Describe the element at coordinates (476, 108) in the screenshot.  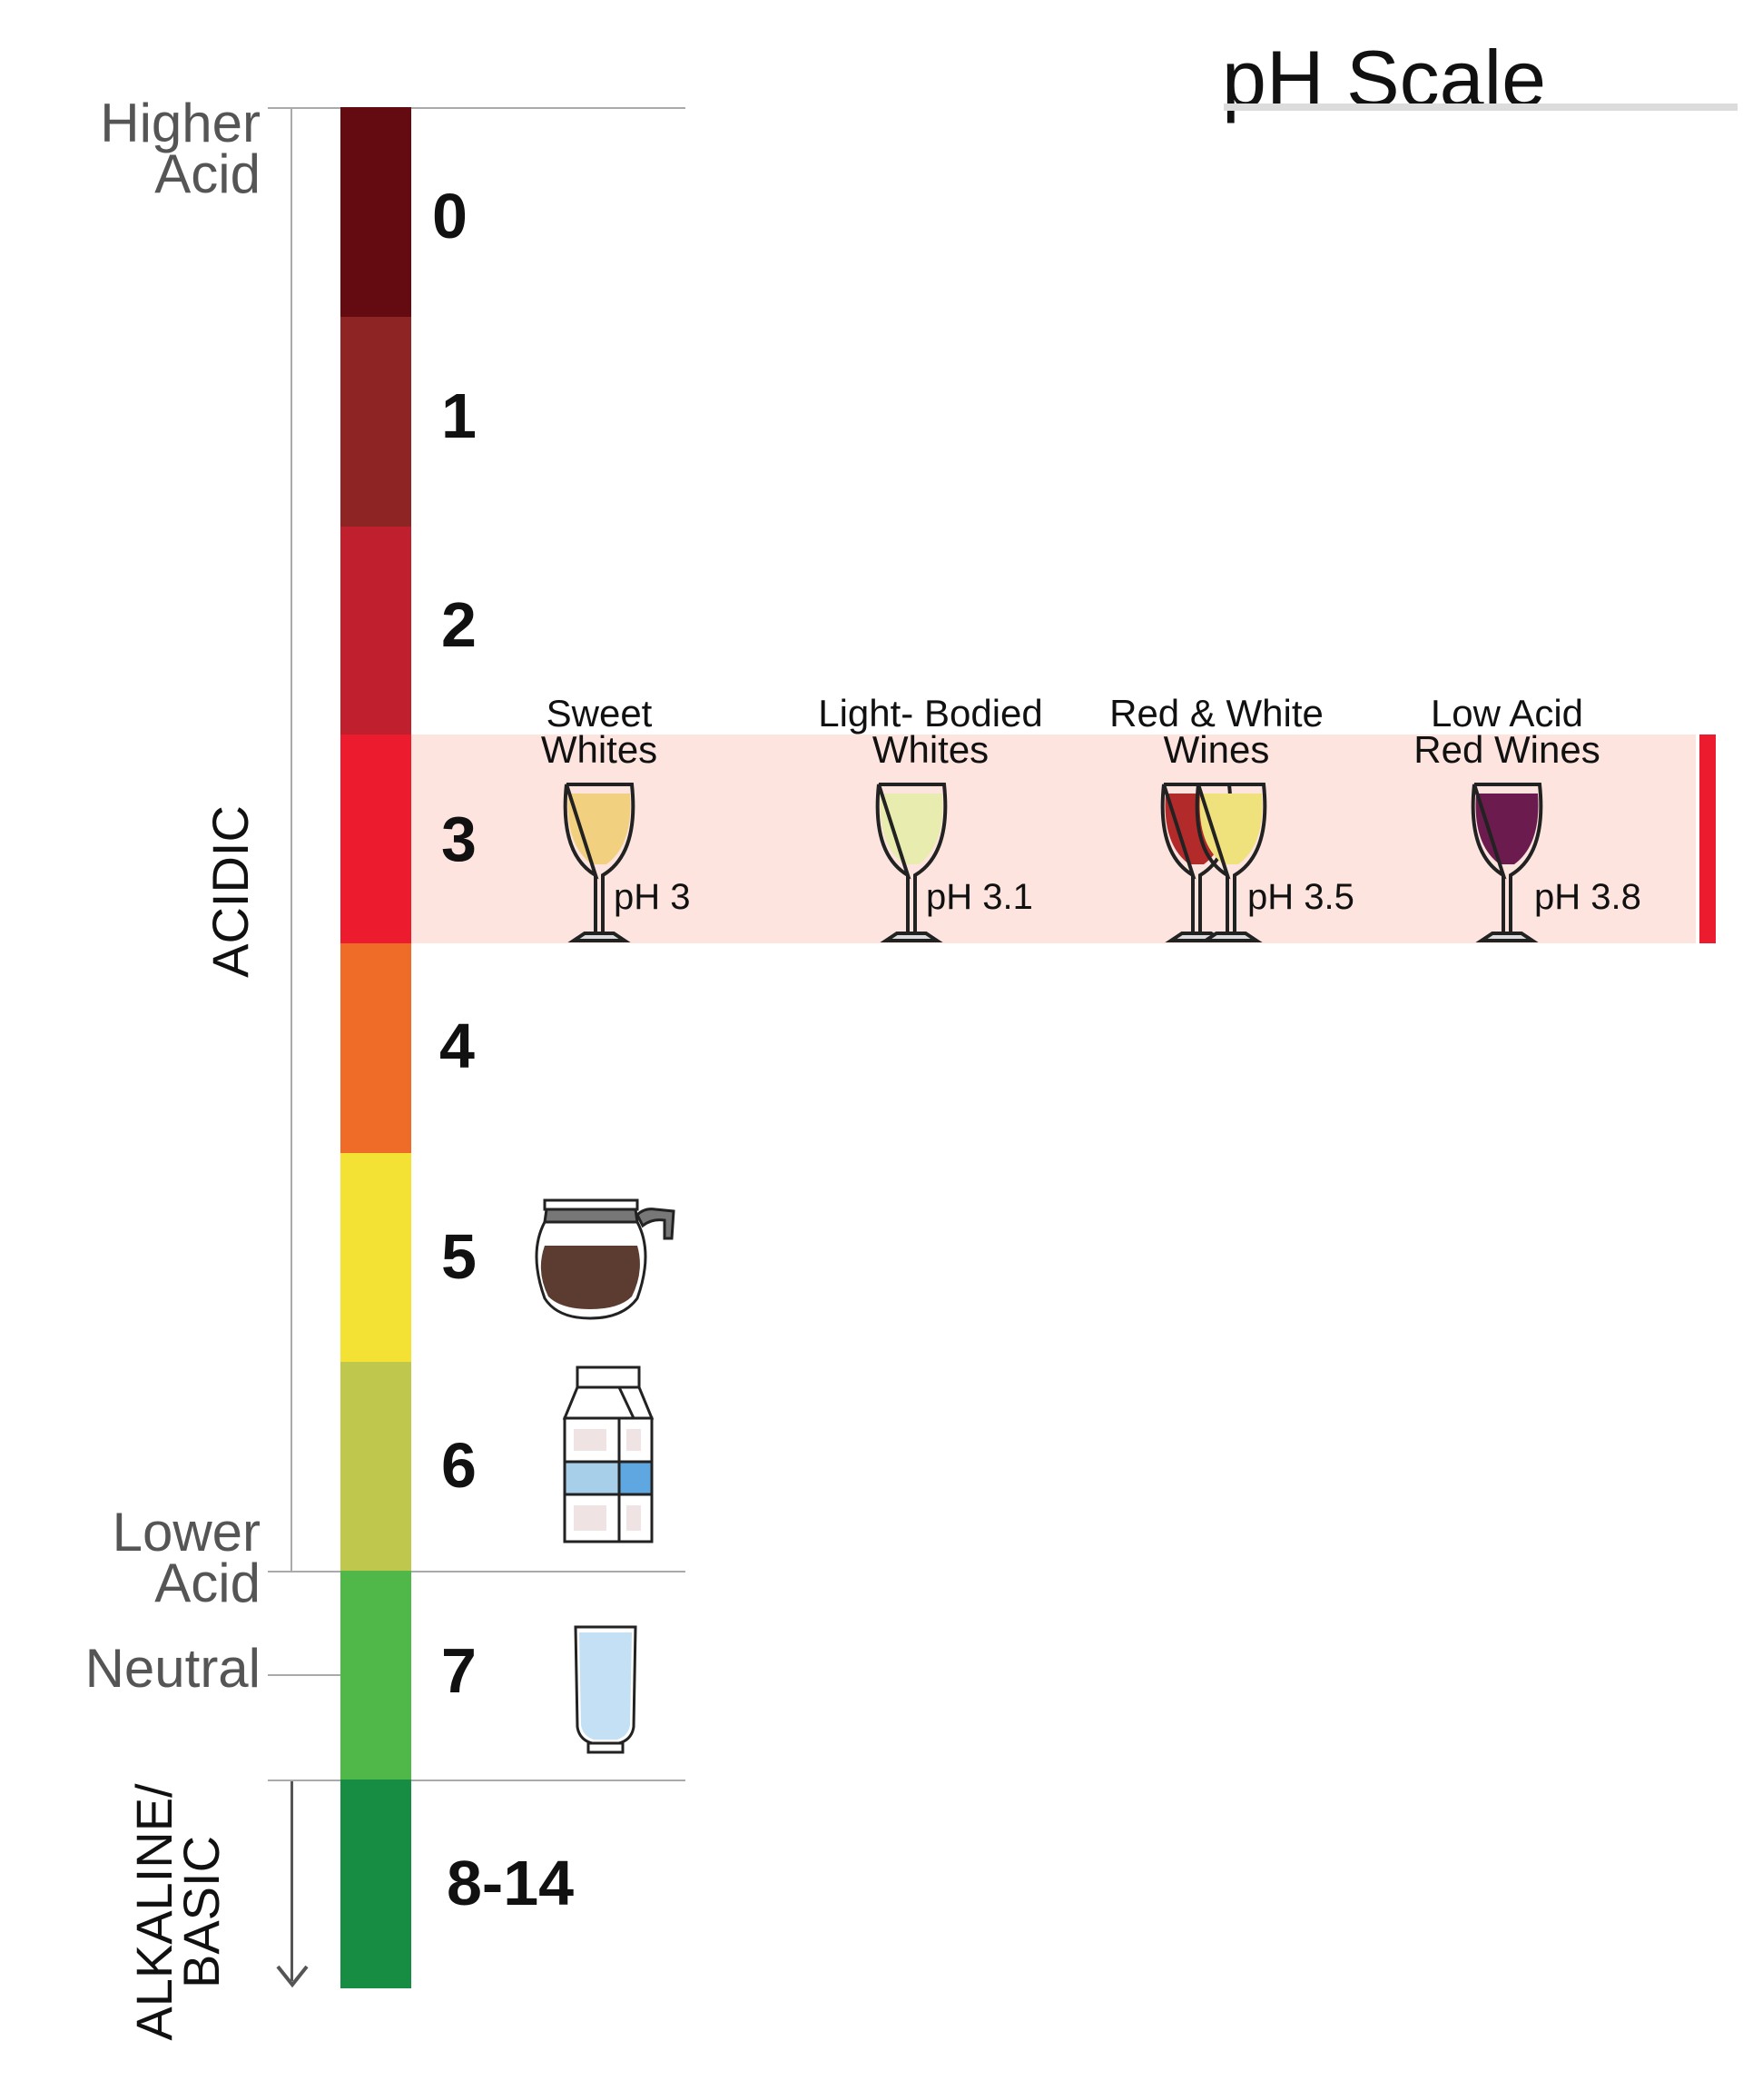
I see `top-divider` at that location.